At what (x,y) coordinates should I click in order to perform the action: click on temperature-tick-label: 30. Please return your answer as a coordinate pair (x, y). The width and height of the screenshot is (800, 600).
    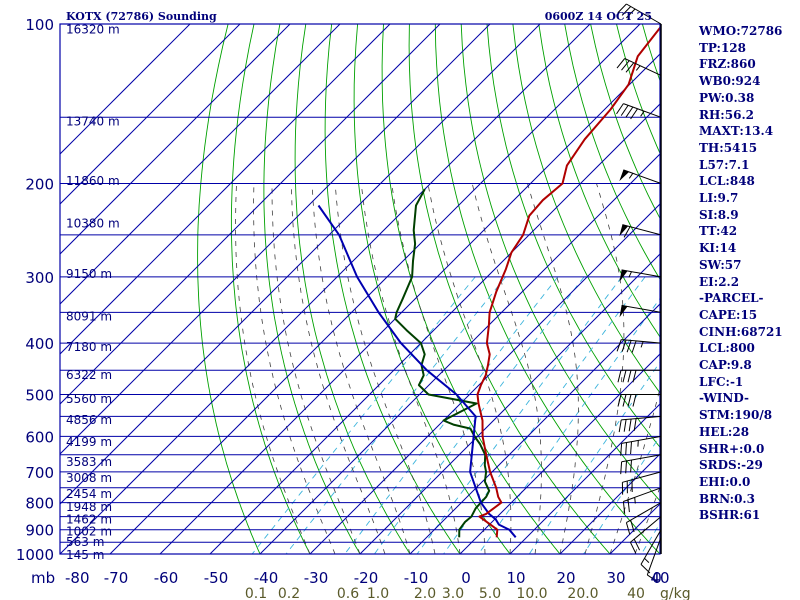
    Looking at the image, I should click on (615, 578).